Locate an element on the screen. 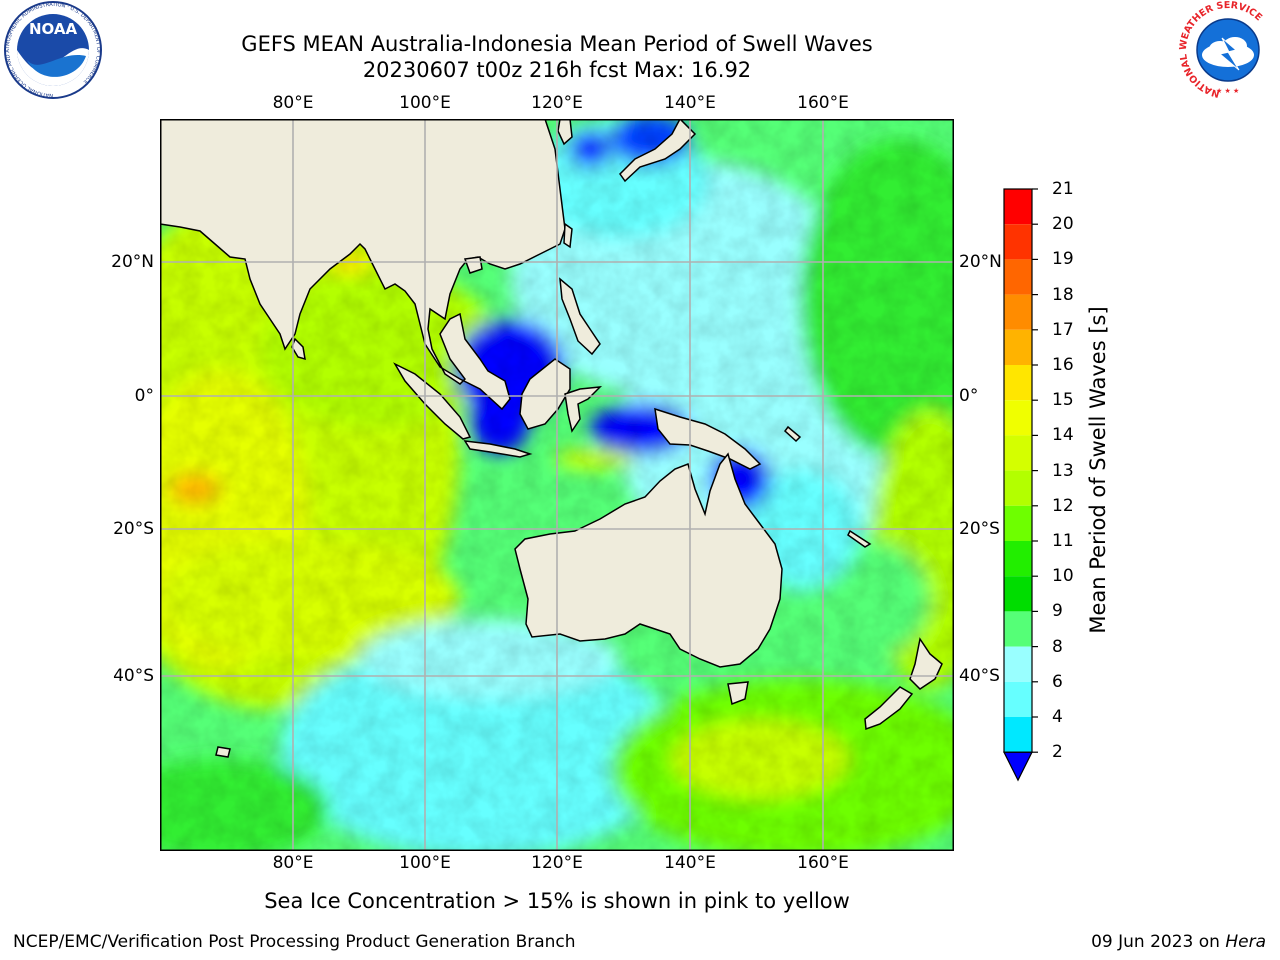  chart-subtitle: 20230607 t00z 216h fcst Max: 16.92 is located at coordinates (557, 70).